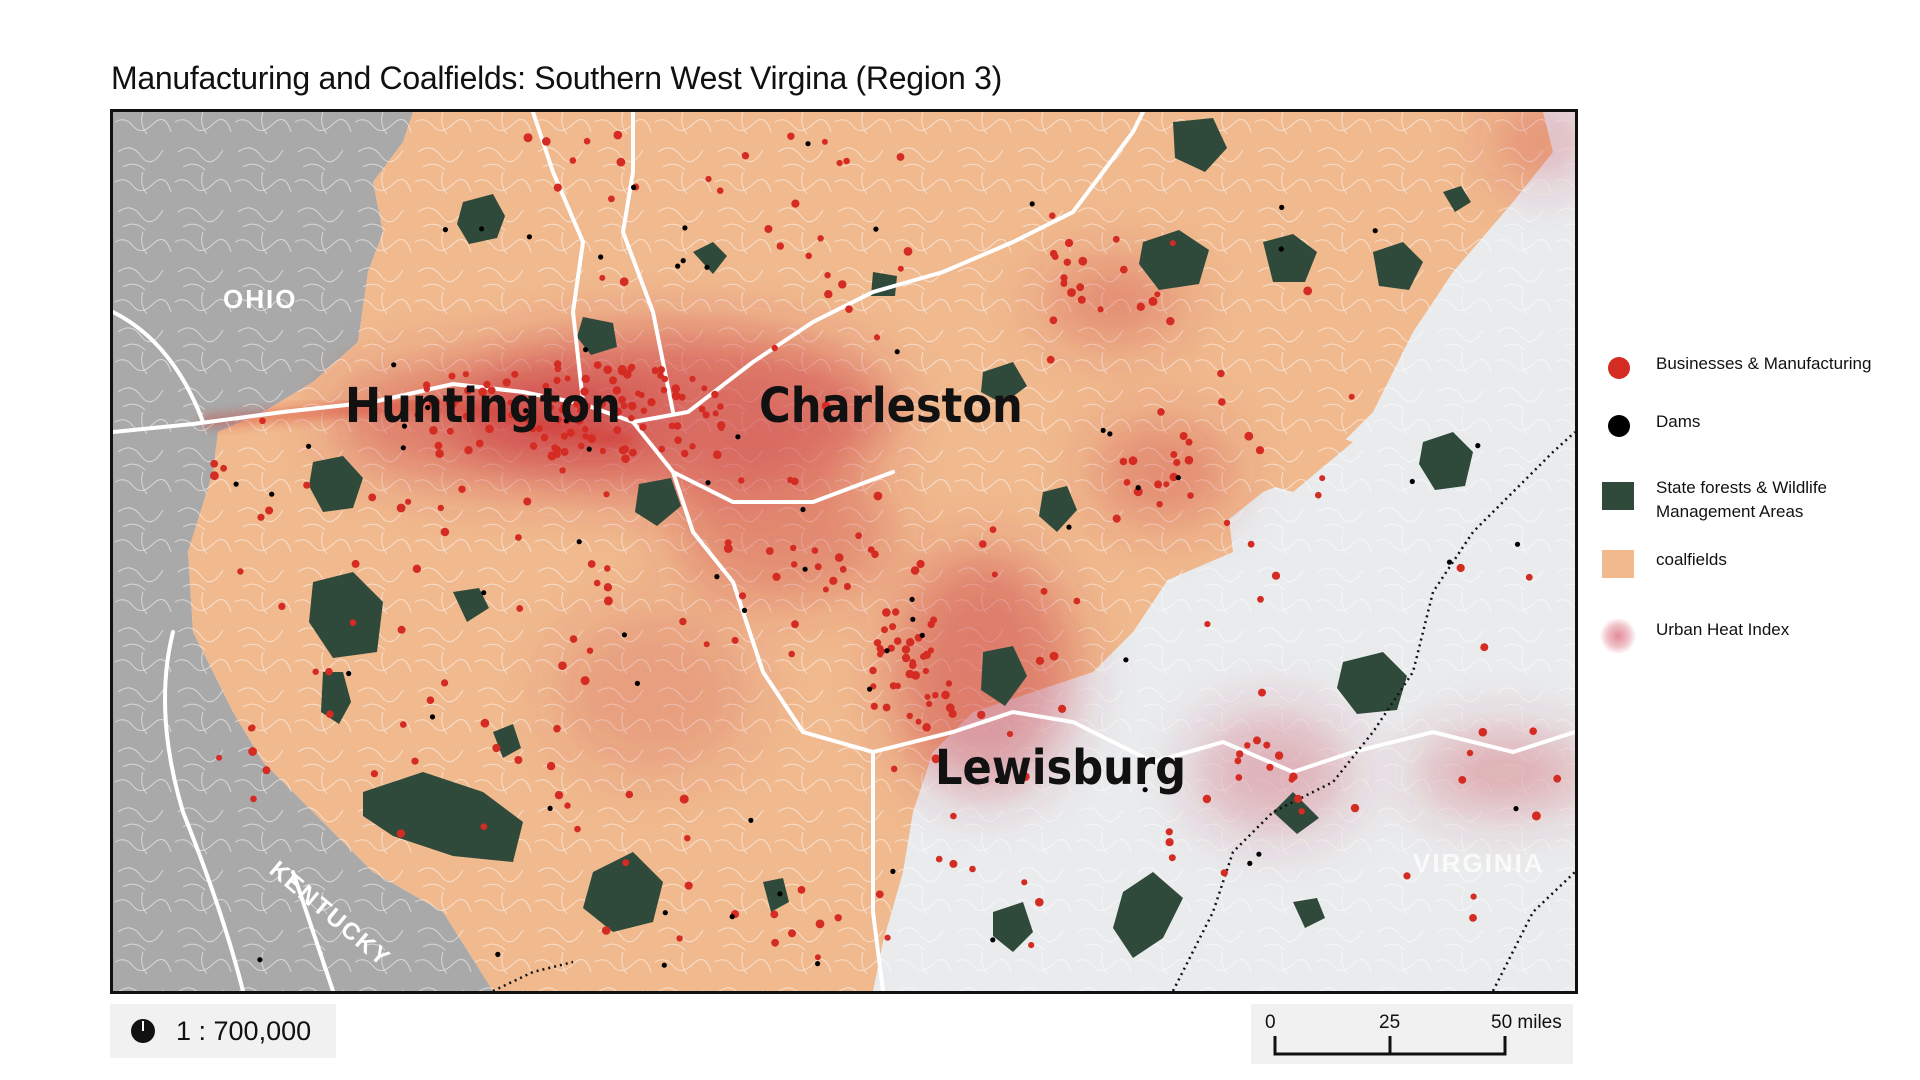 The image size is (1920, 1080). I want to click on state-label-virginia: VIRGINIA, so click(1479, 863).